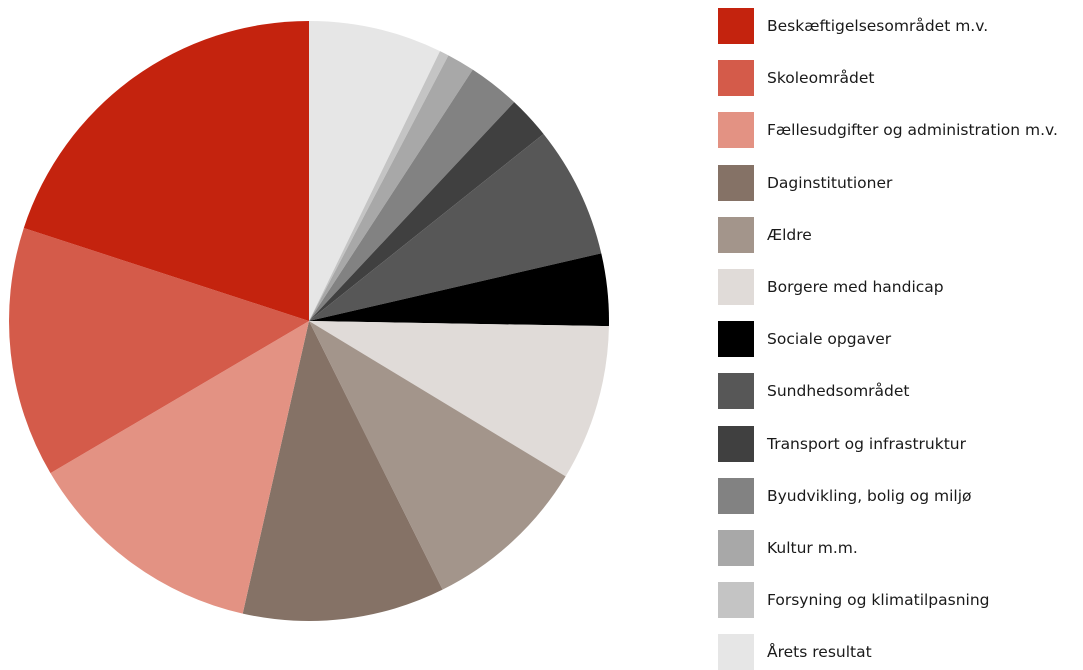  What do you see at coordinates (812, 548) in the screenshot?
I see `legend-label: Kultur m.m.` at bounding box center [812, 548].